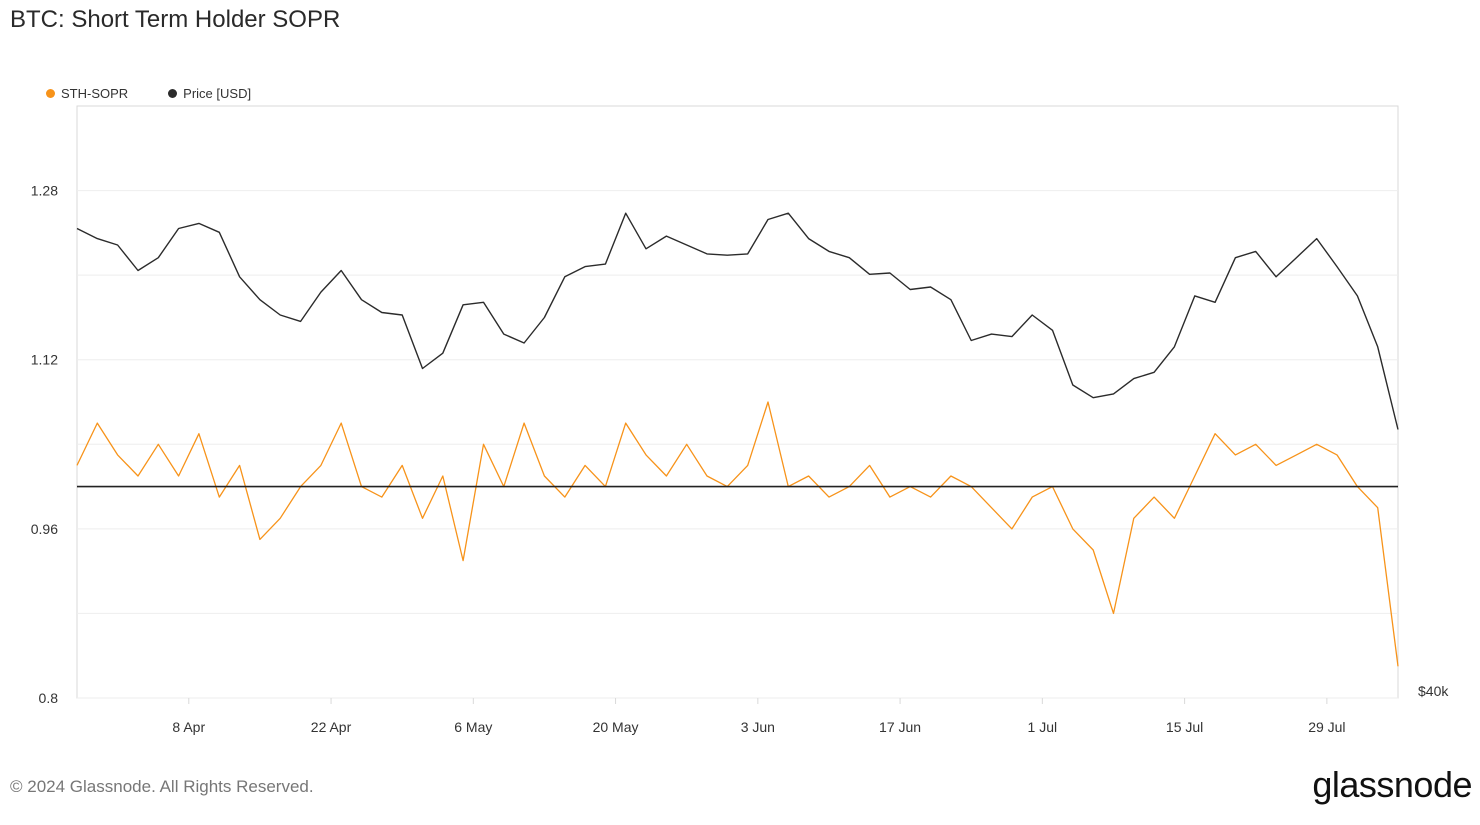  I want to click on legend-item-price: Price [USD], so click(209, 93).